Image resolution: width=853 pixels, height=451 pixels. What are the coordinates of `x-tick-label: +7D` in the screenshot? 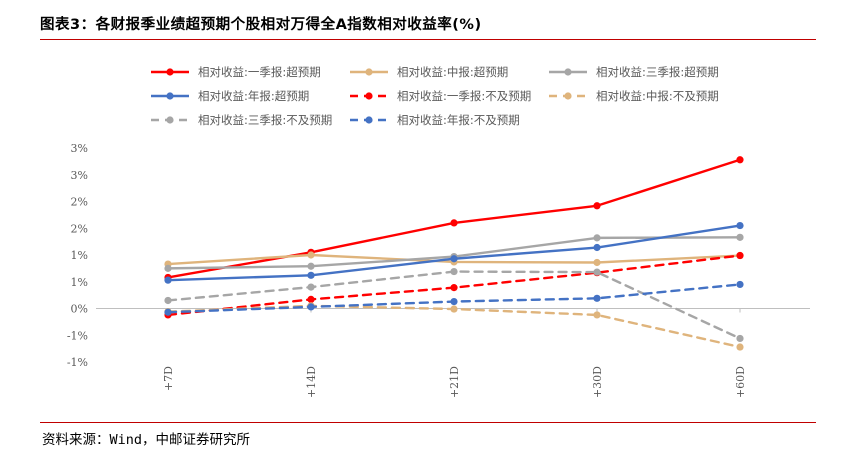 It's located at (168, 378).